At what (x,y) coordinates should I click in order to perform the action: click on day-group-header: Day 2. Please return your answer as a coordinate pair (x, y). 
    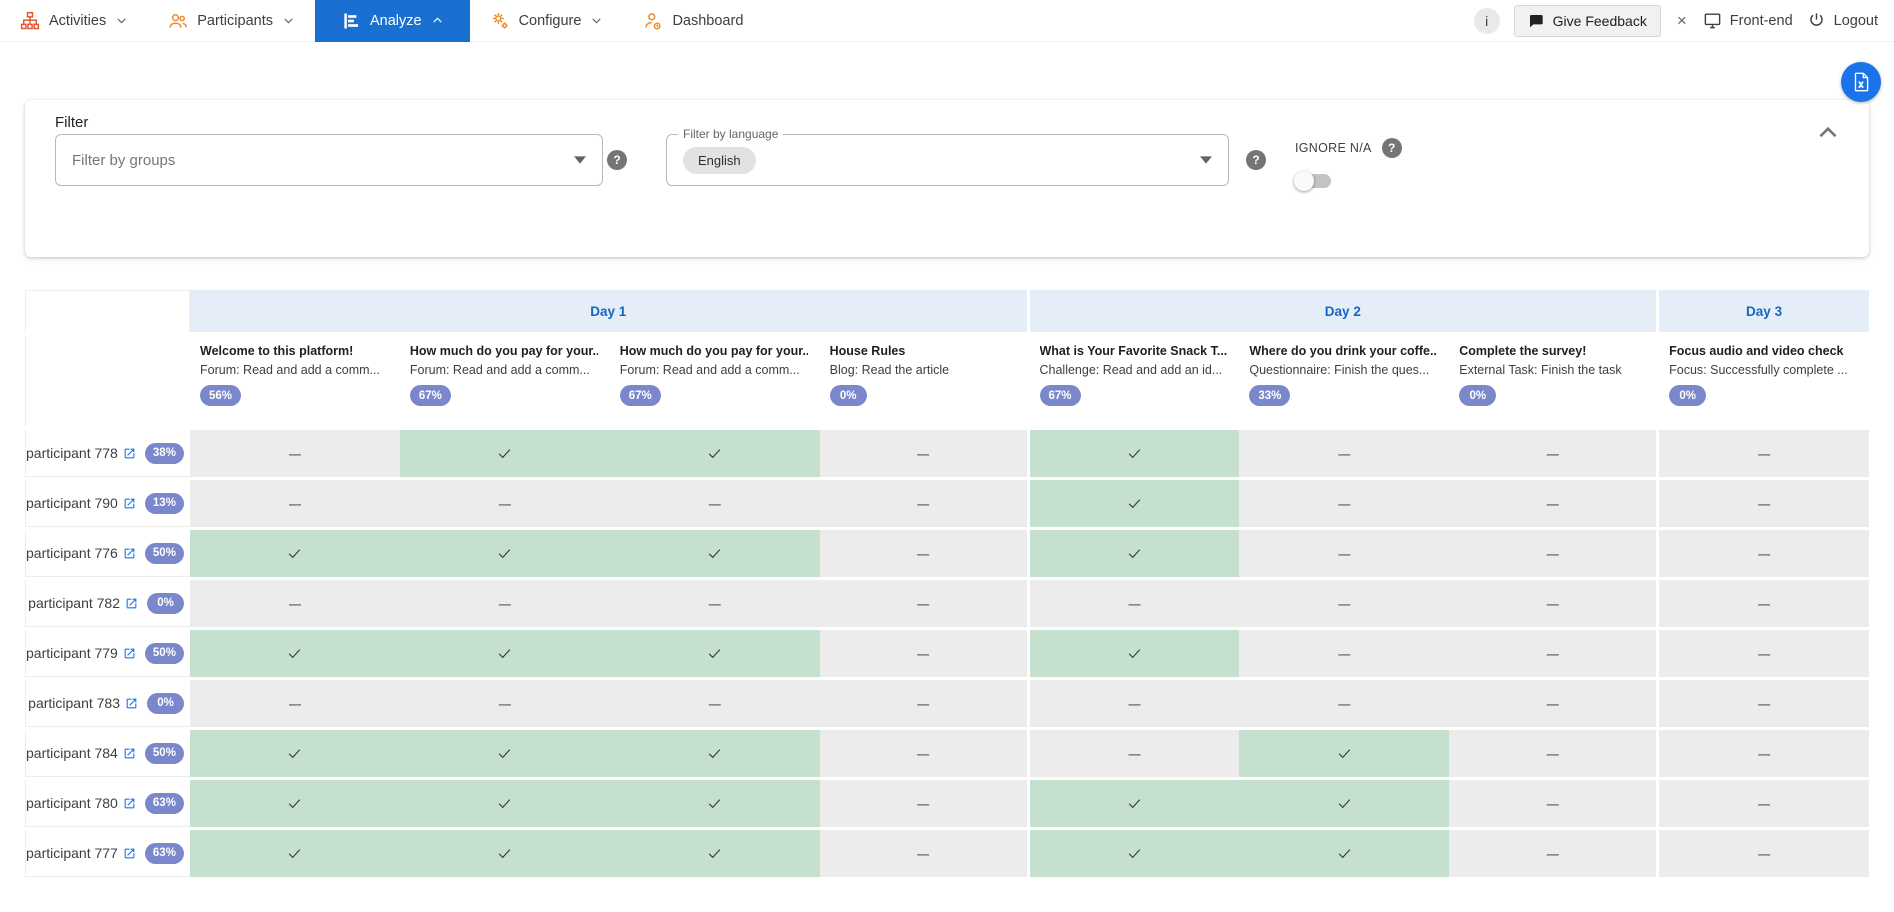
    Looking at the image, I should click on (1344, 311).